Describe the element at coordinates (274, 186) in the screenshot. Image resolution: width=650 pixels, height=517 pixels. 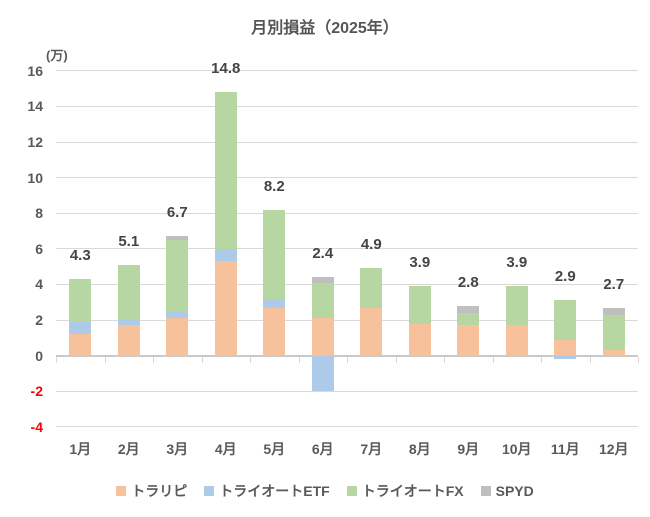
I see `bar-total-label: 8.2` at that location.